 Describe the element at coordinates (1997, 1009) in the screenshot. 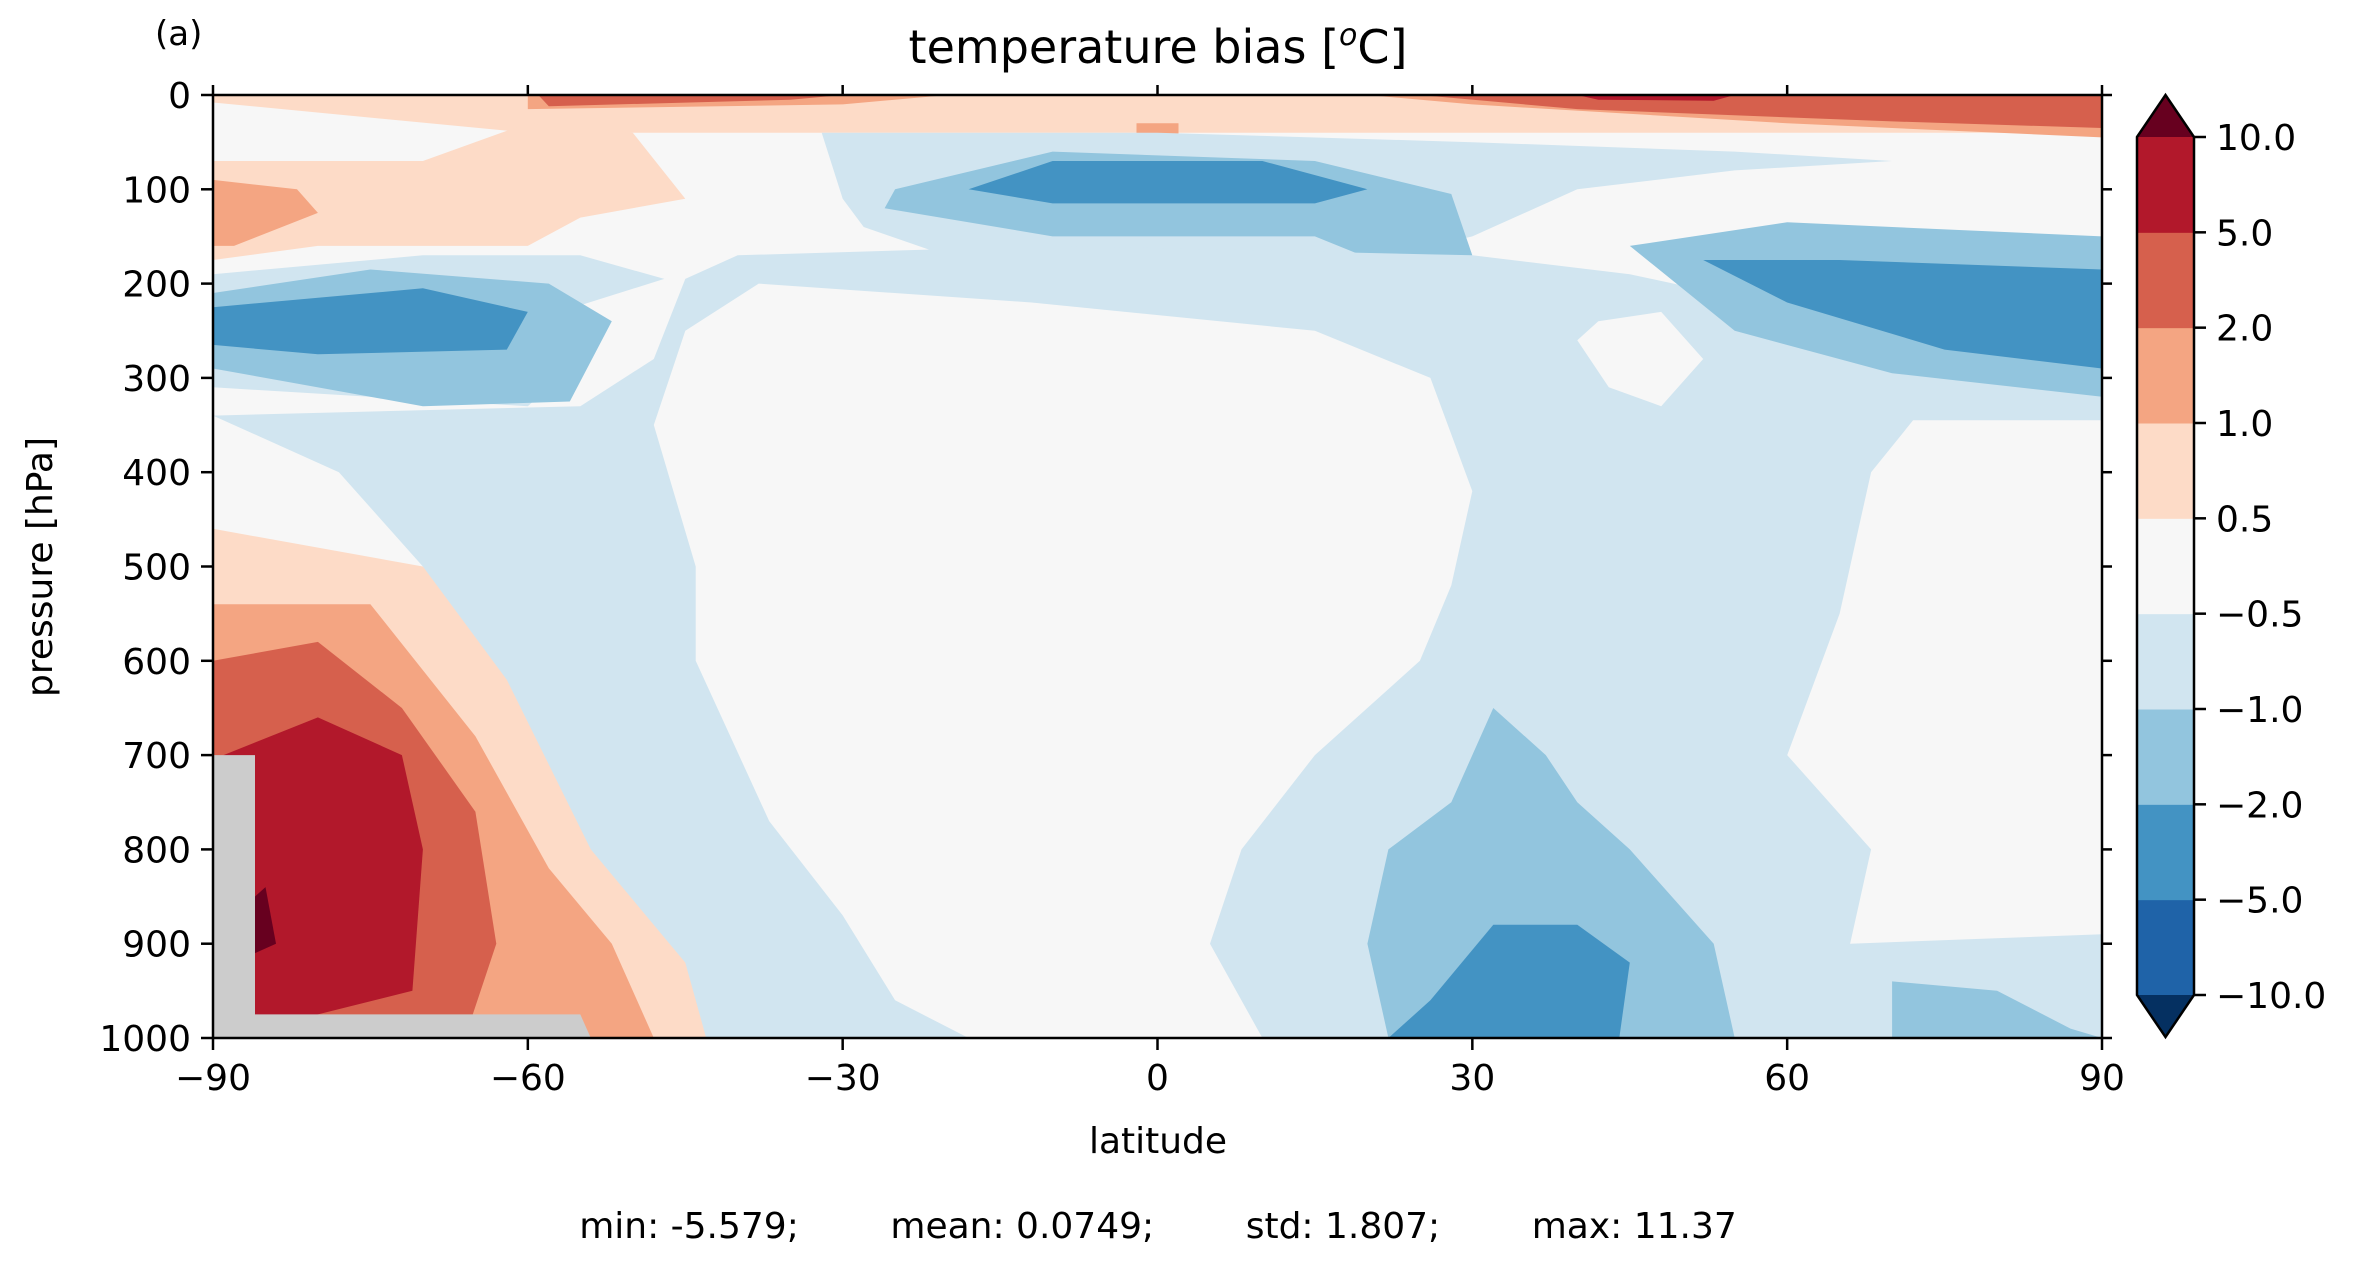

I see `contour-nh-surface-cold-arctic` at that location.